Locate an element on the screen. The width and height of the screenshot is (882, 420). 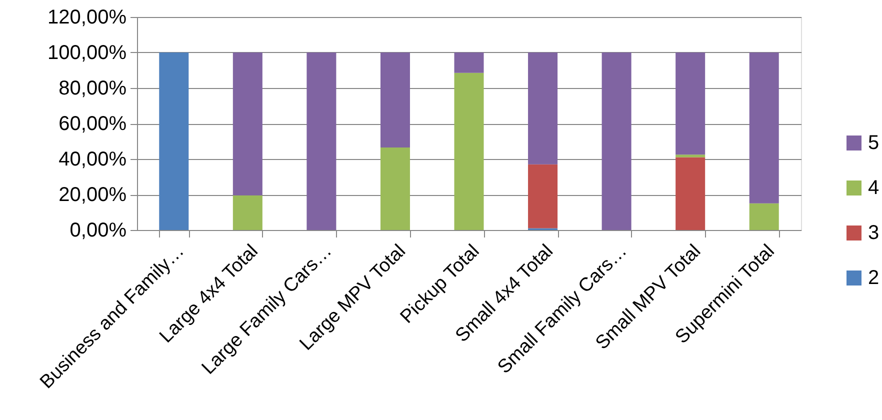
y-tick-label: 120,00% is located at coordinates (87, 17).